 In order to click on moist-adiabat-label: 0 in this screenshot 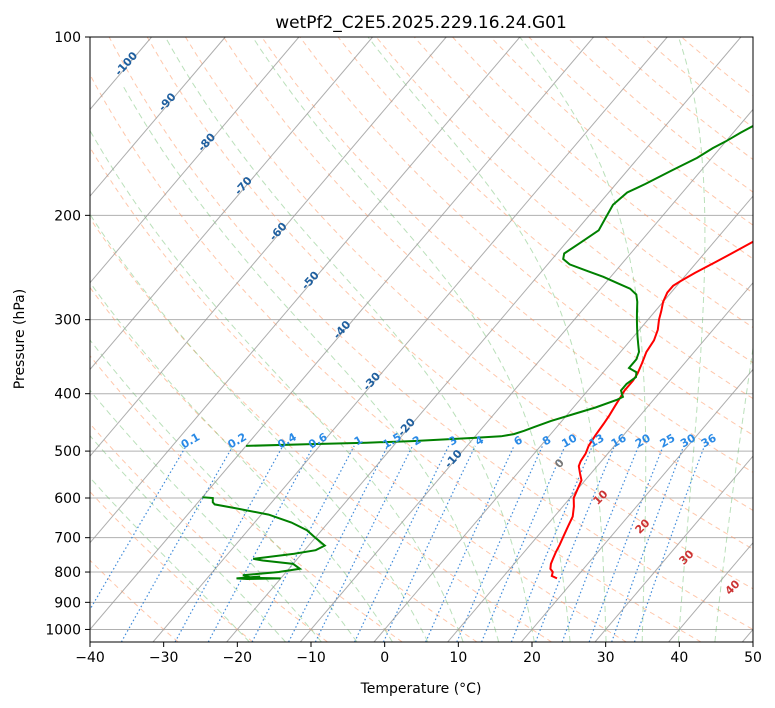, I will do `click(559, 463)`.